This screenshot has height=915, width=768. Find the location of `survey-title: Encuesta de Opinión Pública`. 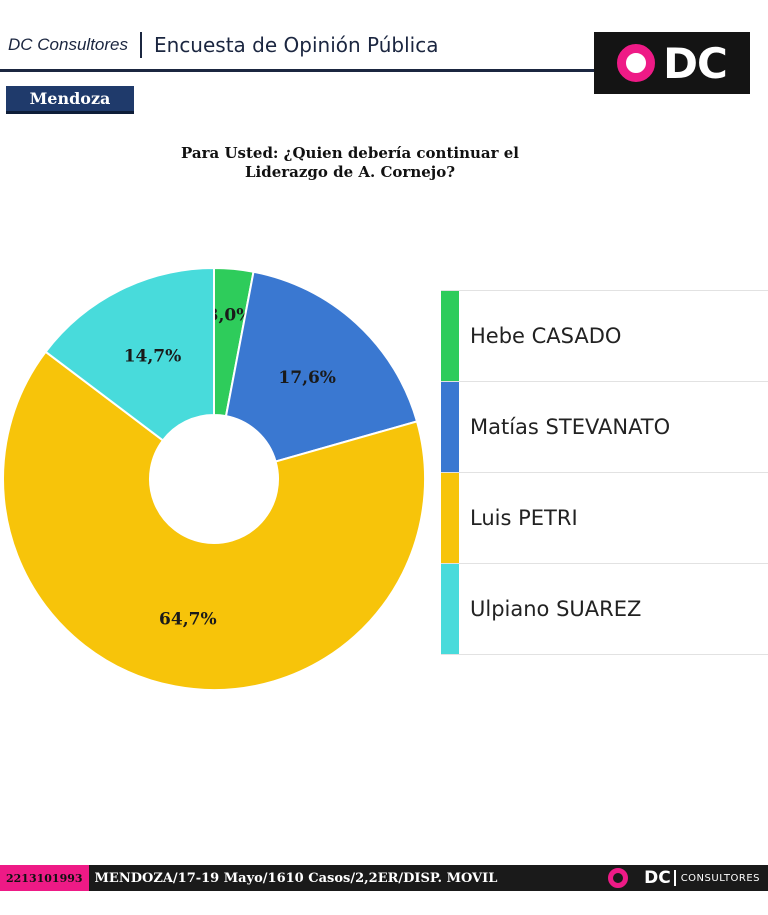

survey-title: Encuesta de Opinión Pública is located at coordinates (296, 45).